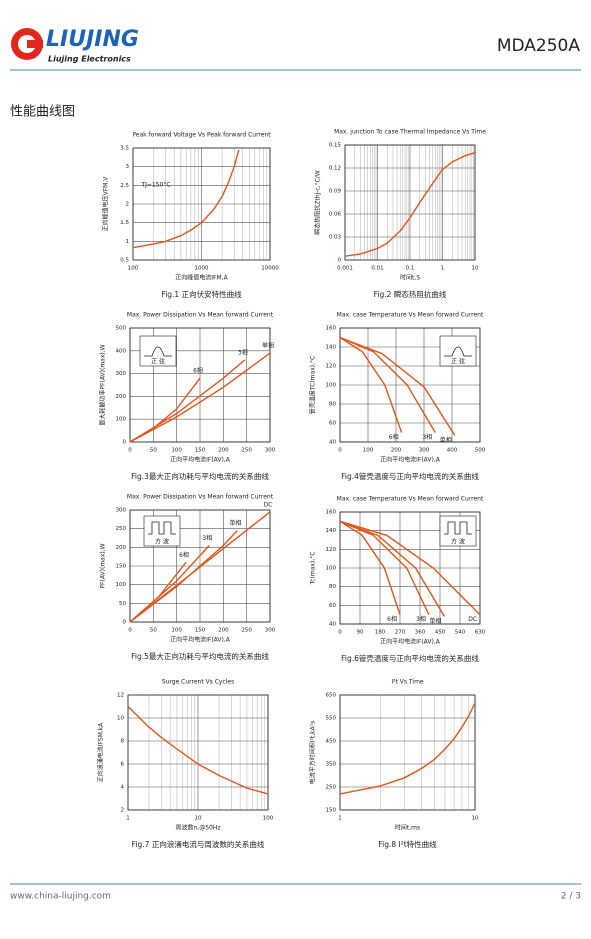 The width and height of the screenshot is (591, 939). What do you see at coordinates (331, 696) in the screenshot?
I see `y-tick-label: 650` at bounding box center [331, 696].